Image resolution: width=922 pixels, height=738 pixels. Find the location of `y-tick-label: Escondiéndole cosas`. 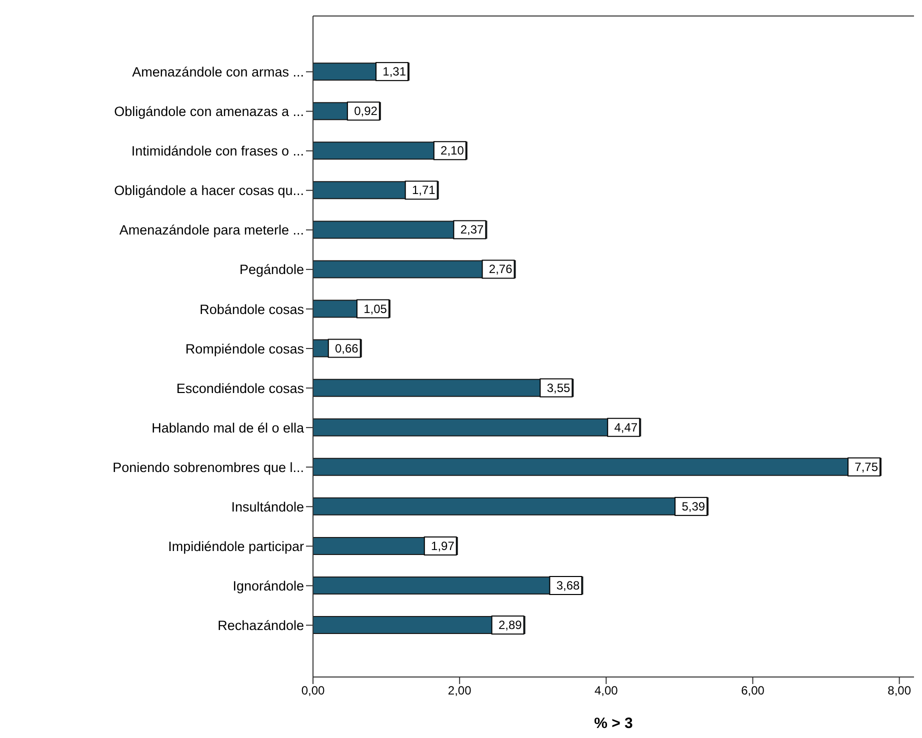

y-tick-label: Escondiéndole cosas is located at coordinates (240, 388).